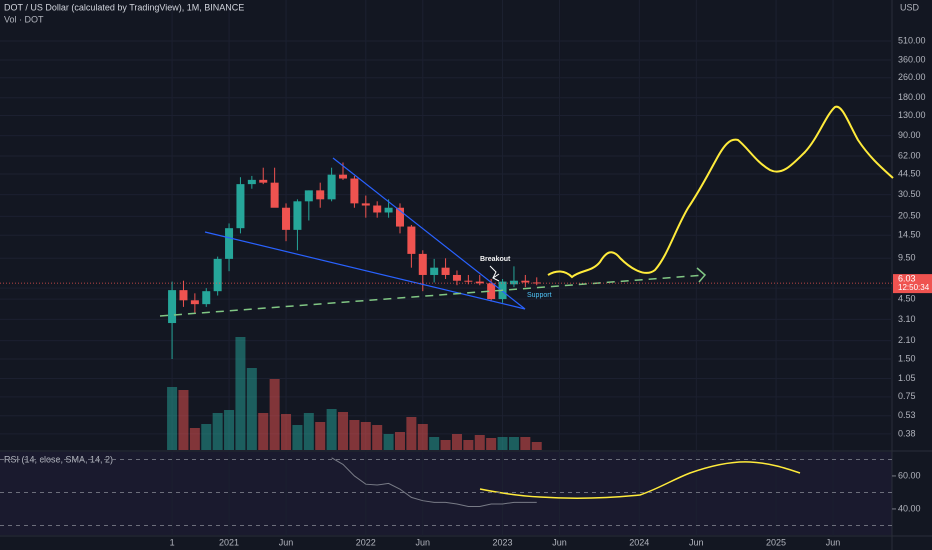  I want to click on y-tick-label: 510.00, so click(912, 40).